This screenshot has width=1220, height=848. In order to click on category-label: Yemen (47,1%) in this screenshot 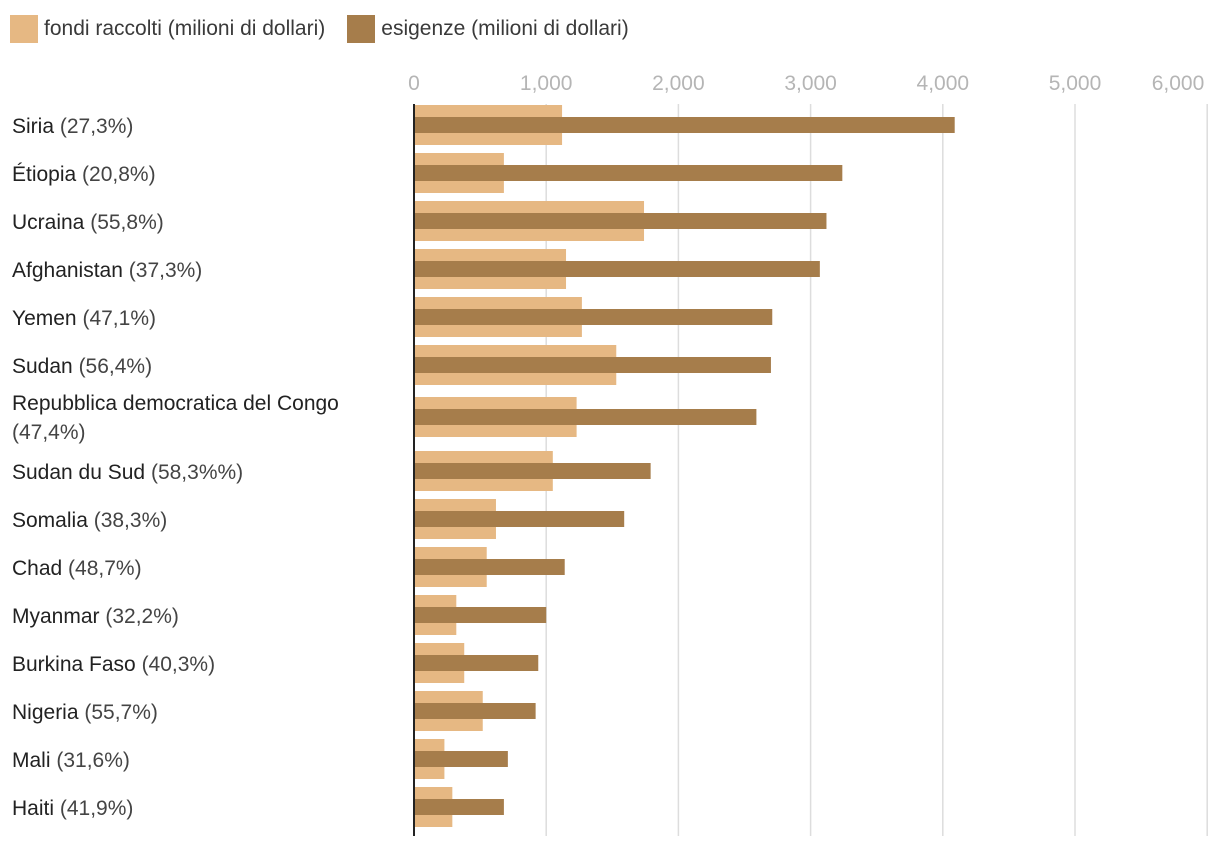, I will do `click(84, 318)`.